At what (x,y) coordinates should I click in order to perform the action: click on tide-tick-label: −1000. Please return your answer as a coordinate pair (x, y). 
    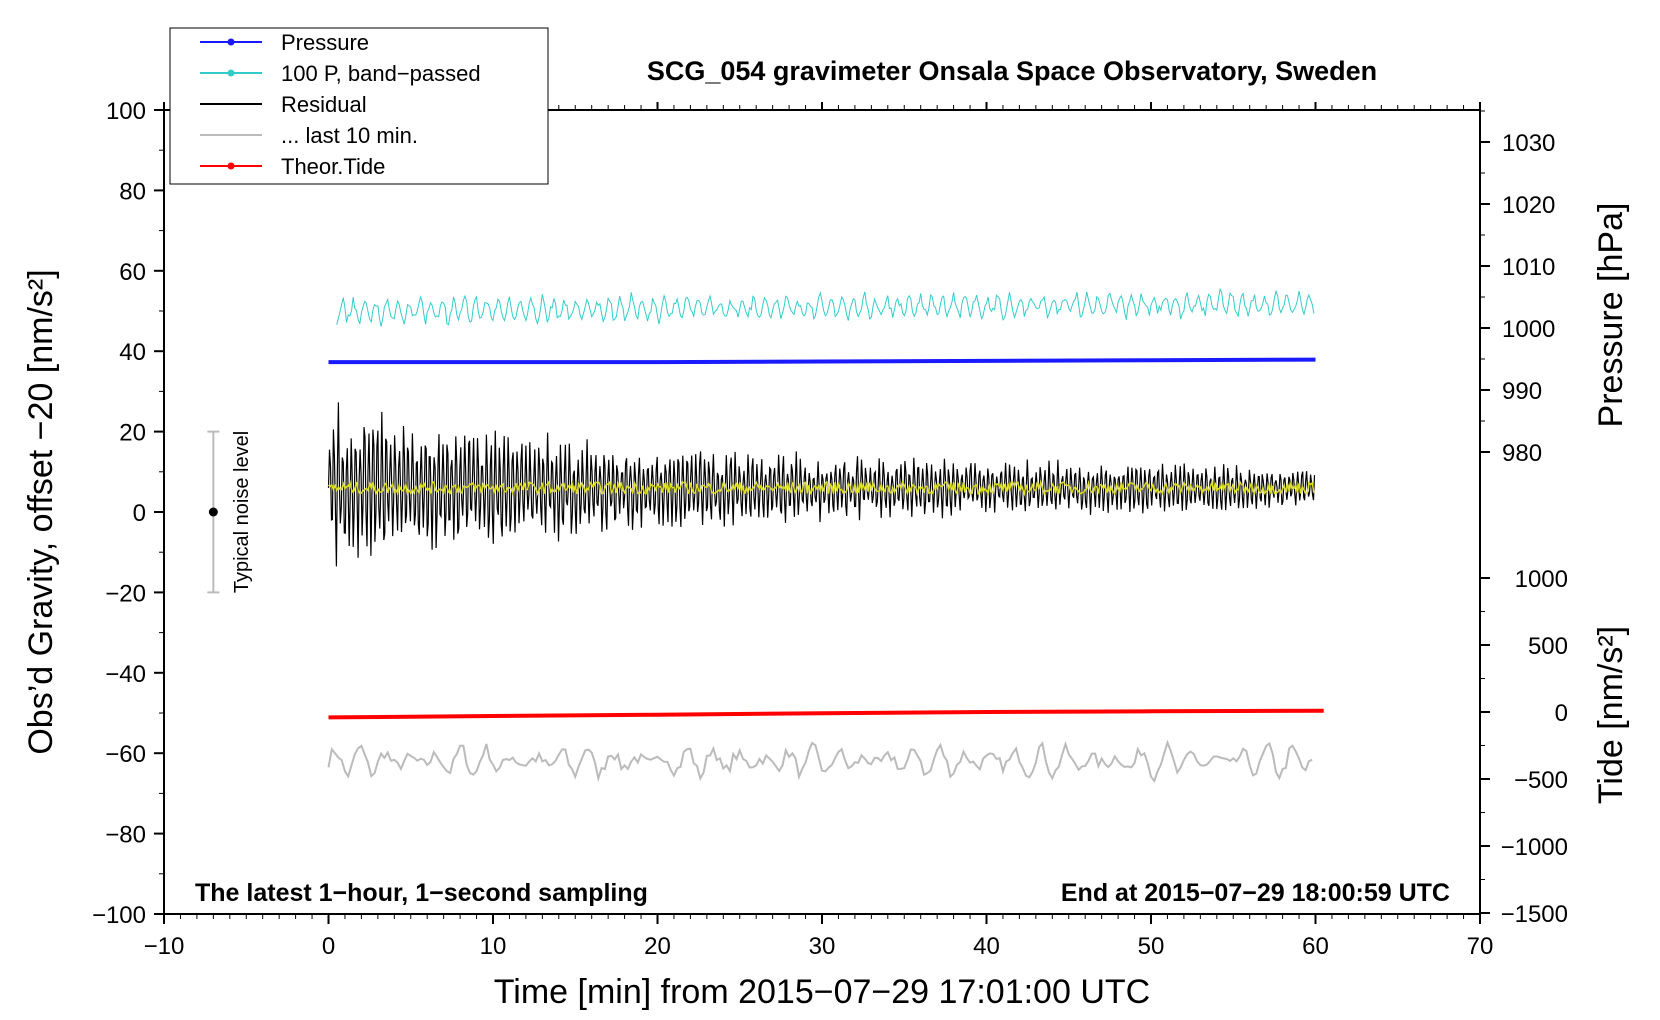
    Looking at the image, I should click on (1534, 847).